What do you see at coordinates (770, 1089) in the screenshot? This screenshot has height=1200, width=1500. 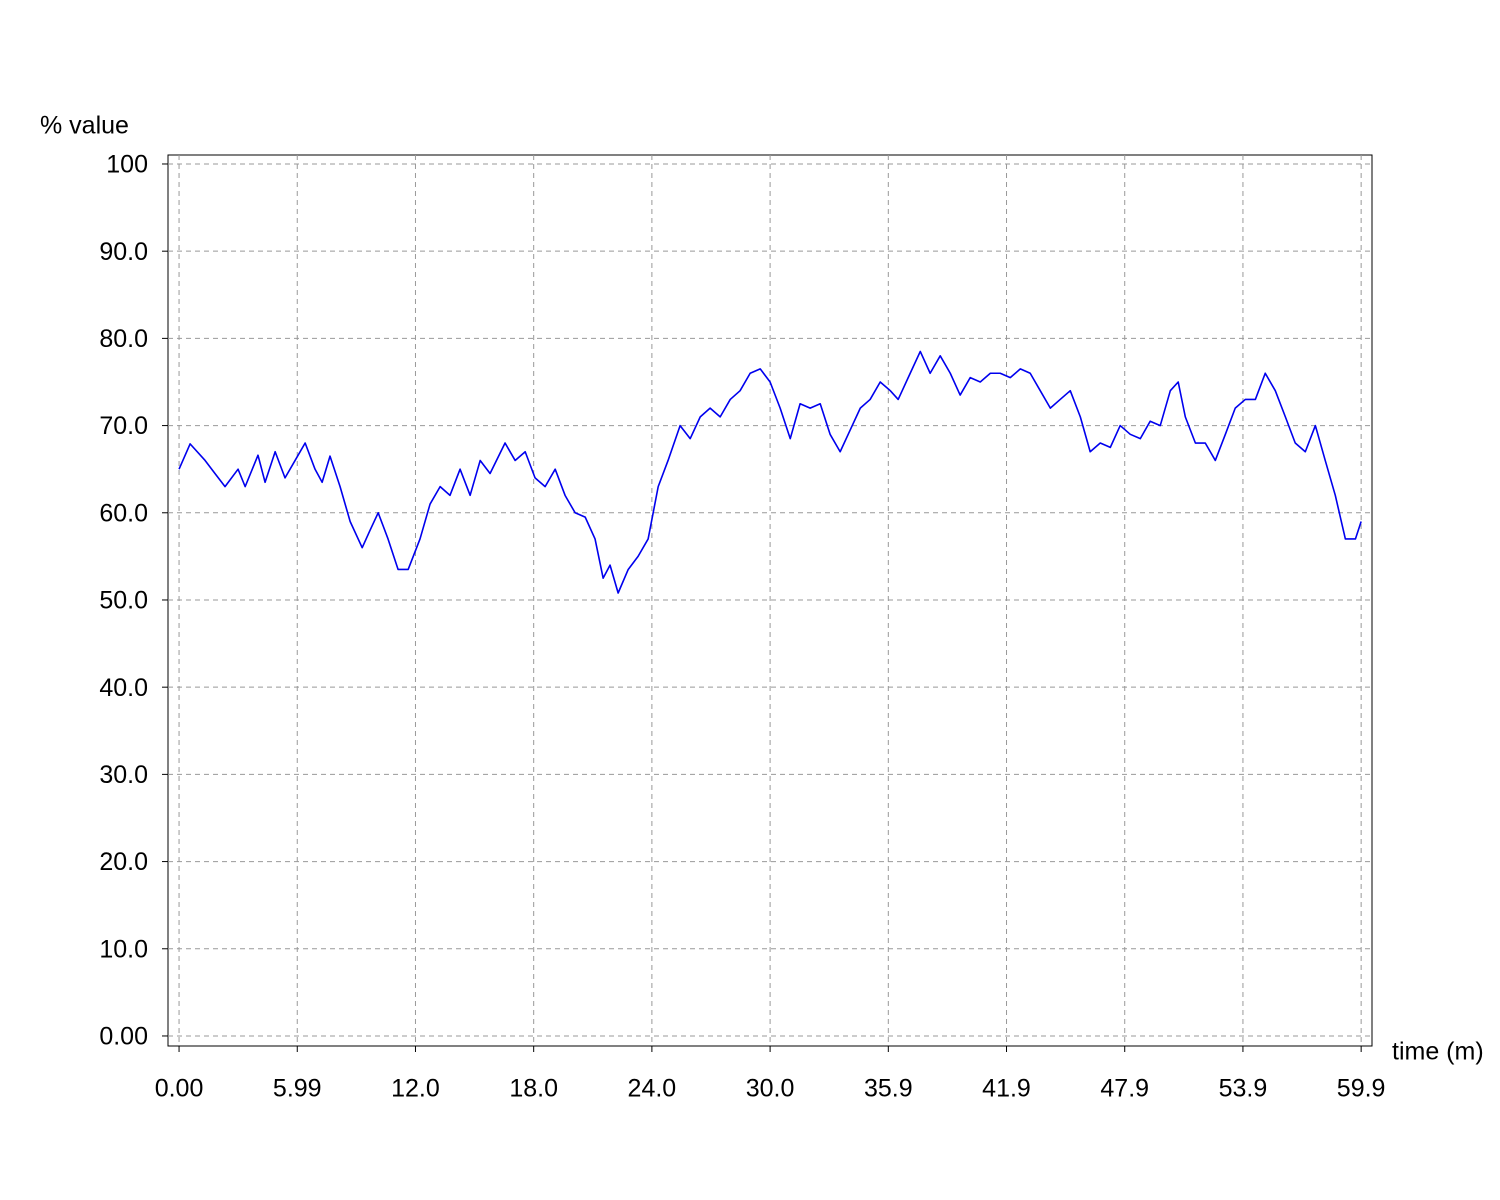 I see `x-tick-label: 30.0` at bounding box center [770, 1089].